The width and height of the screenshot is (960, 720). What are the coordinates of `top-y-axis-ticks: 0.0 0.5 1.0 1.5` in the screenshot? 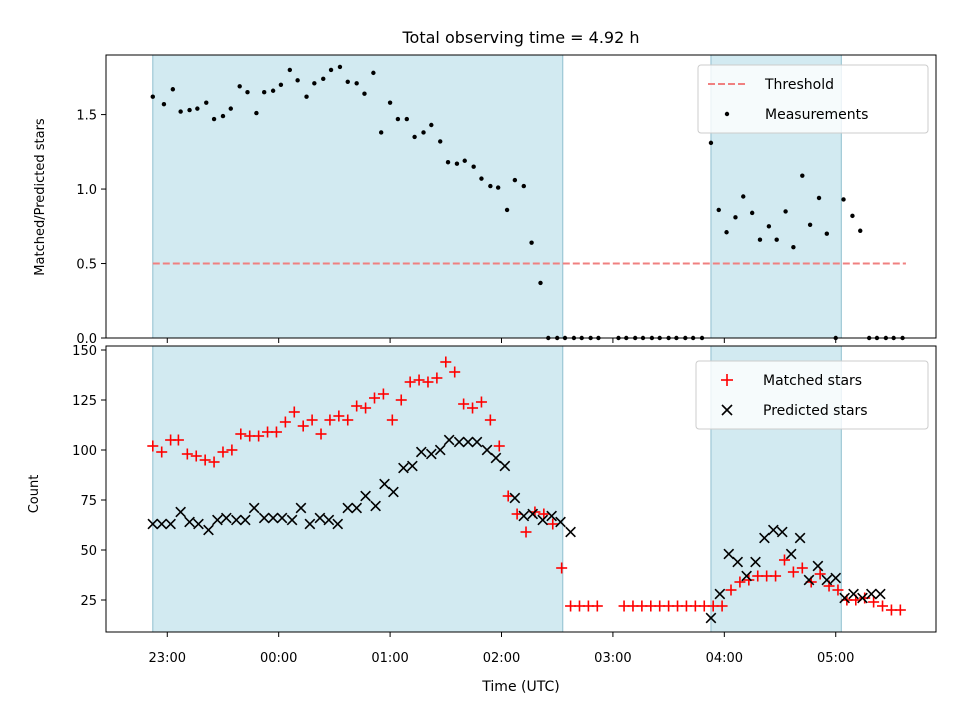 It's located at (91, 228).